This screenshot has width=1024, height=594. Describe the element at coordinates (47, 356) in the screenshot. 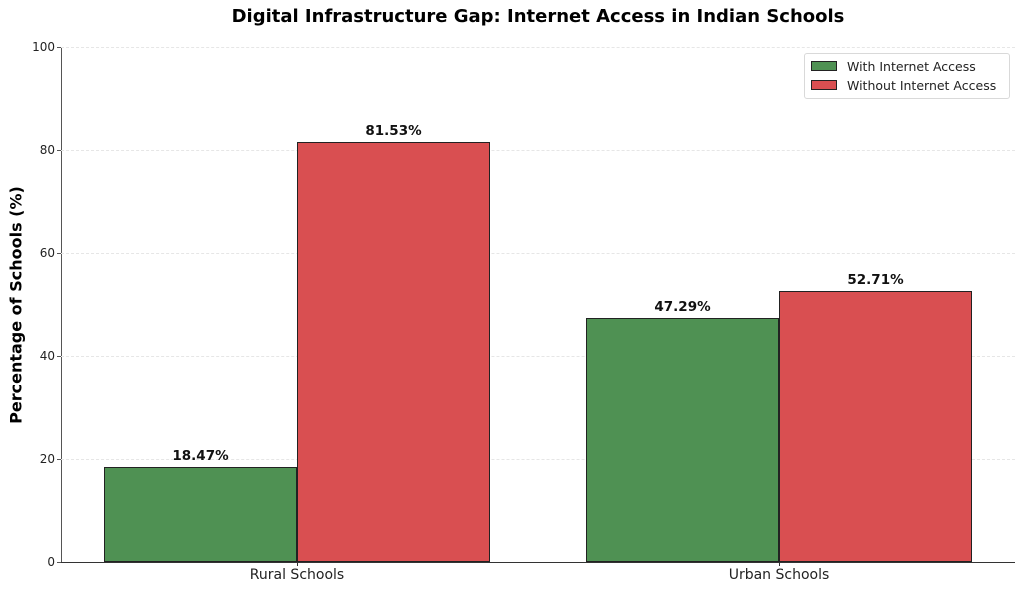

I see `y-tick-label: 40` at that location.